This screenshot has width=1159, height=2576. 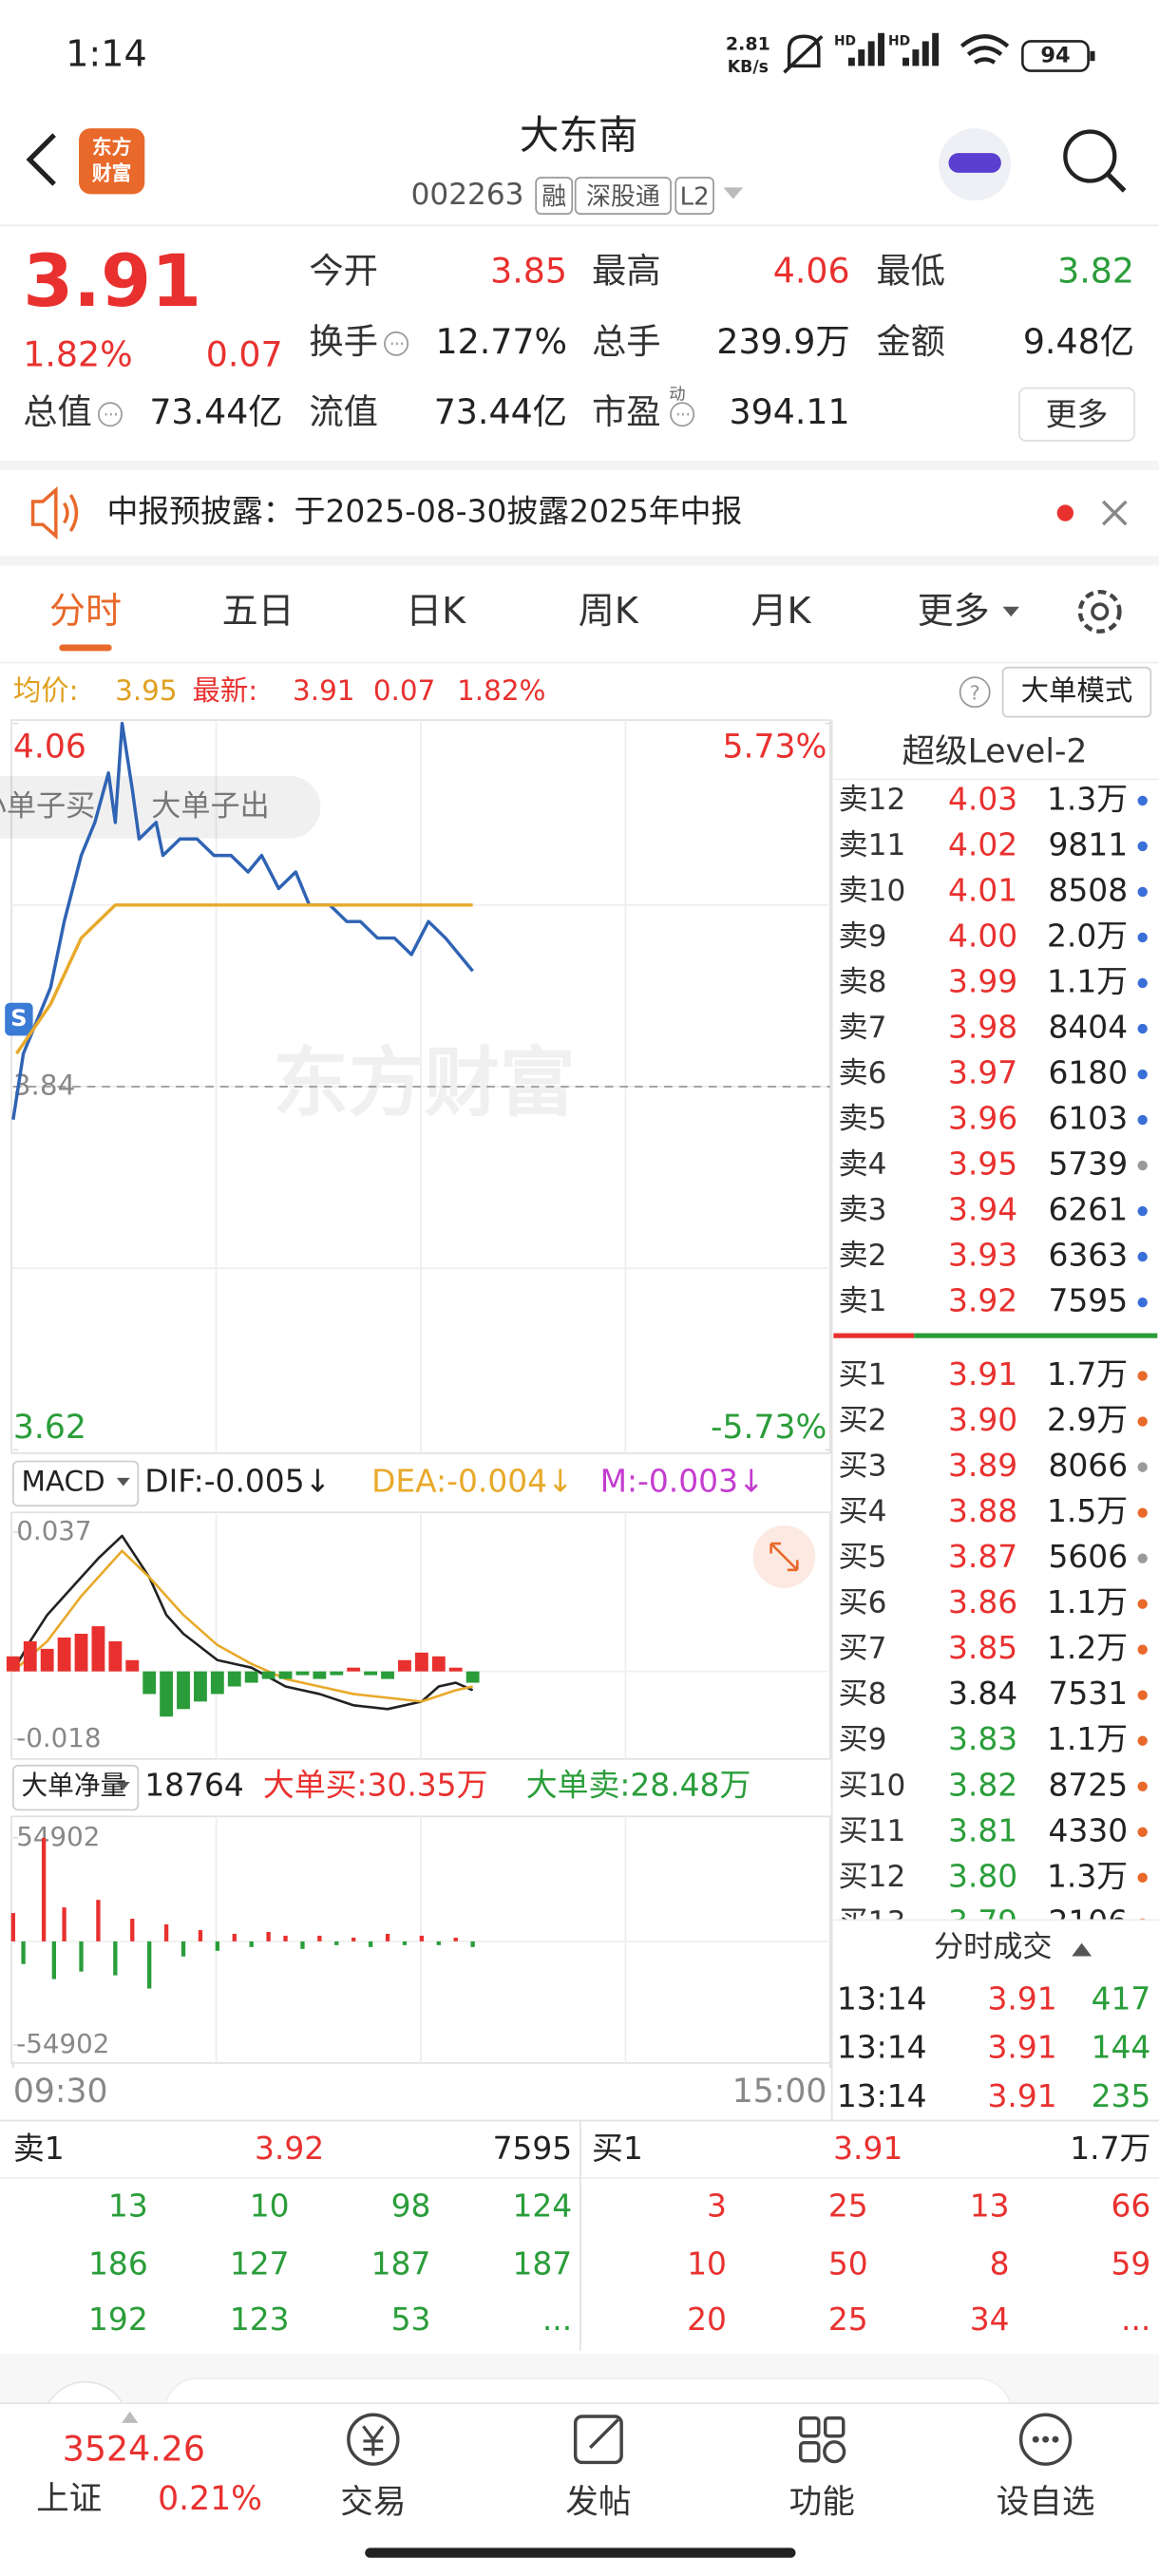 What do you see at coordinates (472, 1481) in the screenshot?
I see `indicator: DEA:-0.004↓` at bounding box center [472, 1481].